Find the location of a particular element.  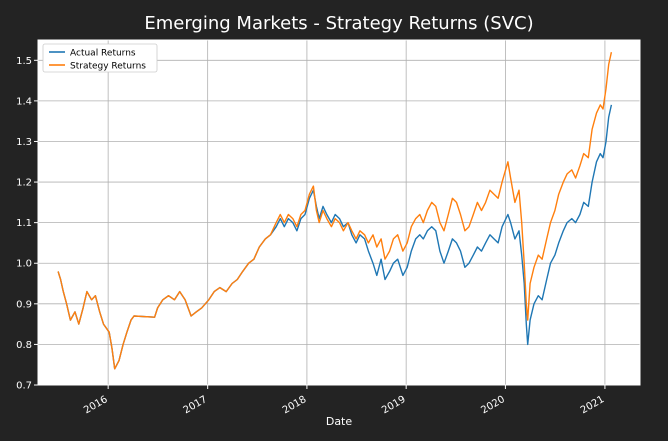

y-tick-label: 1.3 is located at coordinates (24, 142).